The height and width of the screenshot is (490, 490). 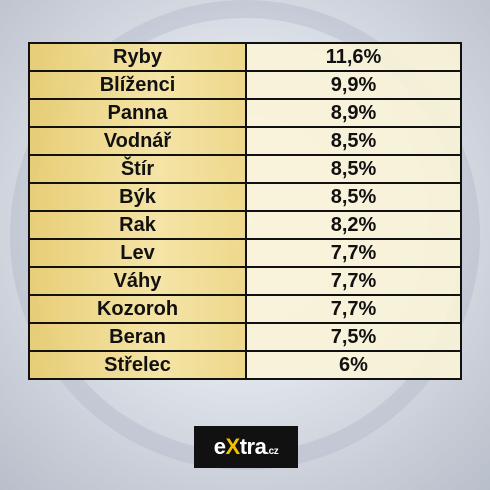 I want to click on logo-part: .cz, so click(x=272, y=451).